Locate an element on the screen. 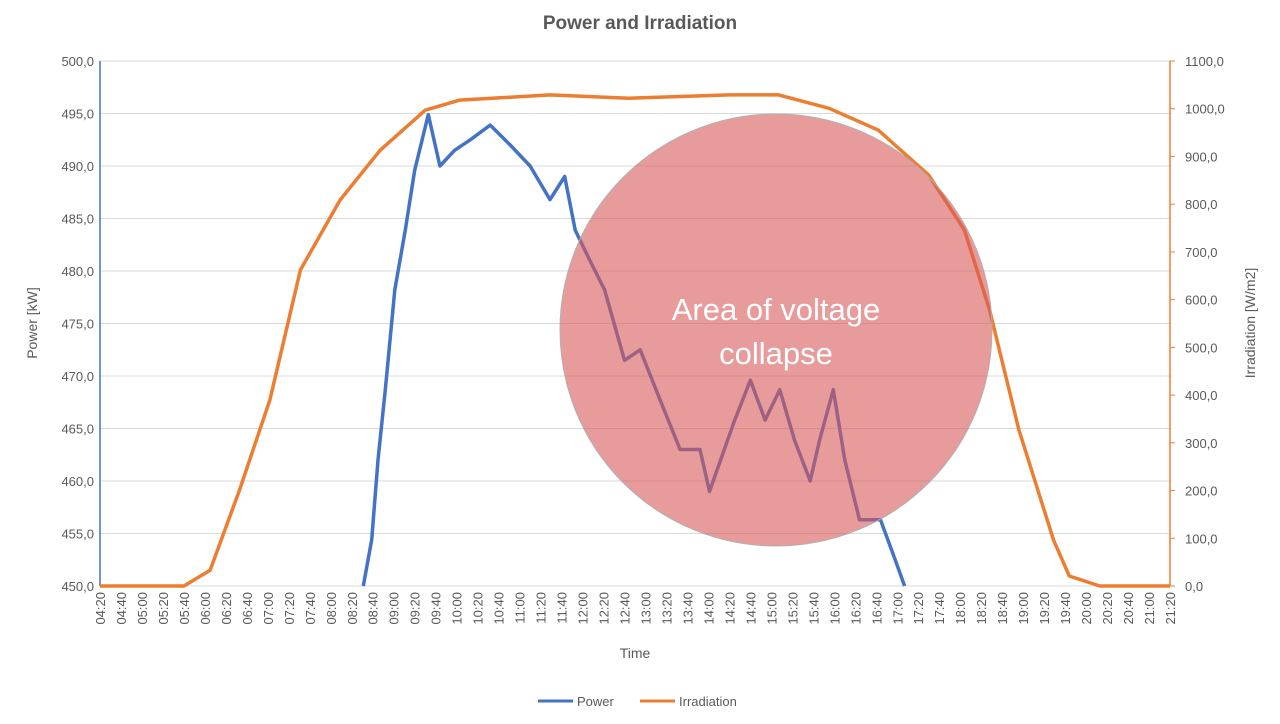  right-y-axis-label: Irradiation [W/m2] is located at coordinates (1250, 323).